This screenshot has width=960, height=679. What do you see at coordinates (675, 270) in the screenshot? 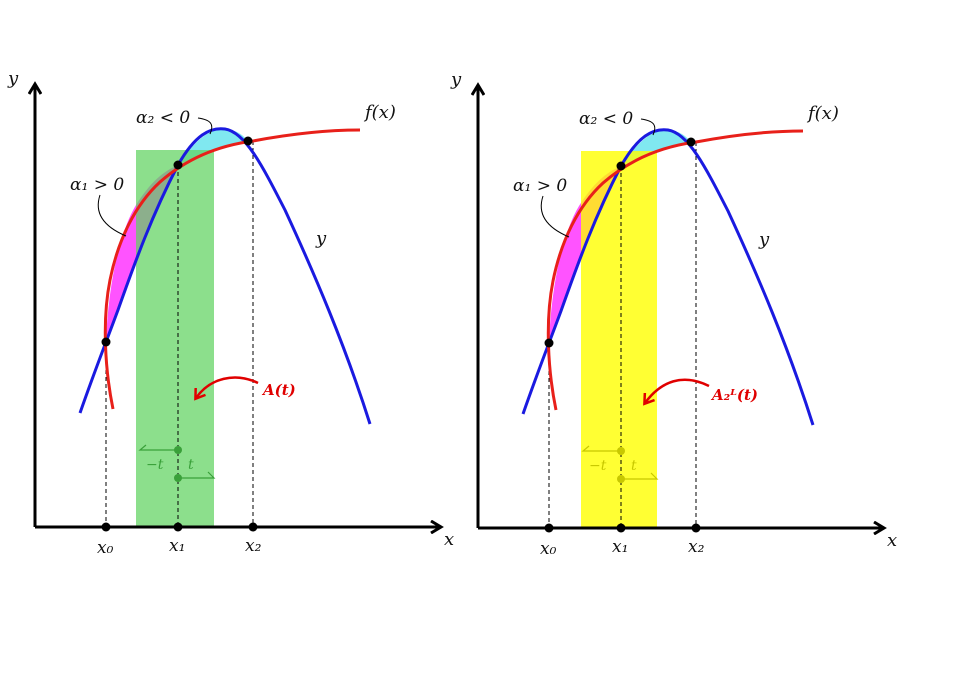
I see `f-curve-right` at bounding box center [675, 270].